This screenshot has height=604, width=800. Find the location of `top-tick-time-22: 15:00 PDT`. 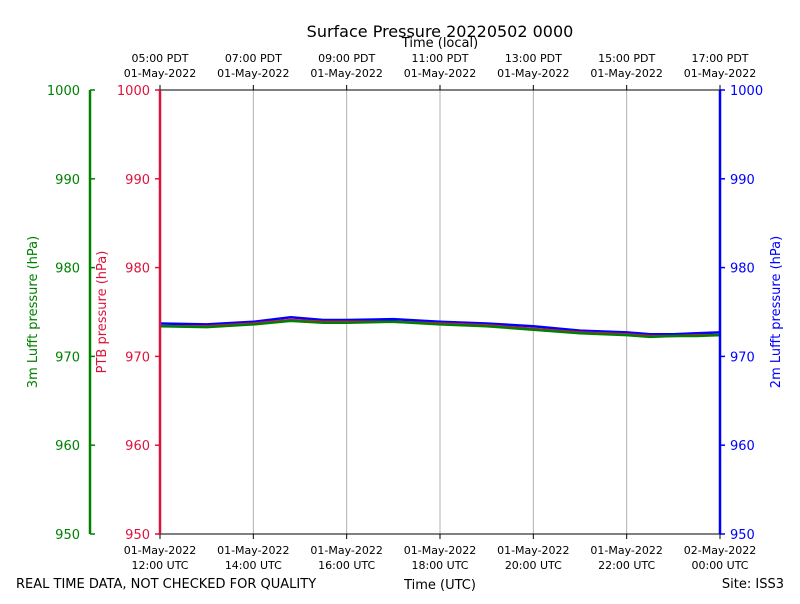

top-tick-time-22: 15:00 PDT is located at coordinates (626, 58).